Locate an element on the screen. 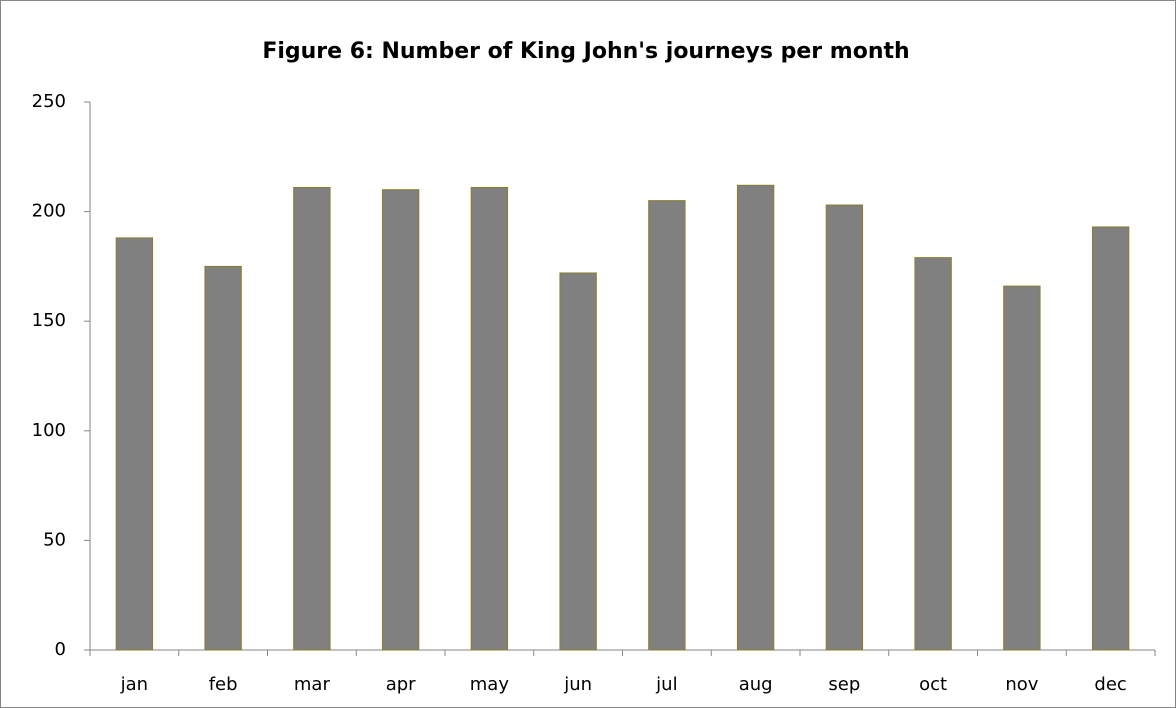 This screenshot has height=708, width=1176. x-tick-label: jan is located at coordinates (134, 684).